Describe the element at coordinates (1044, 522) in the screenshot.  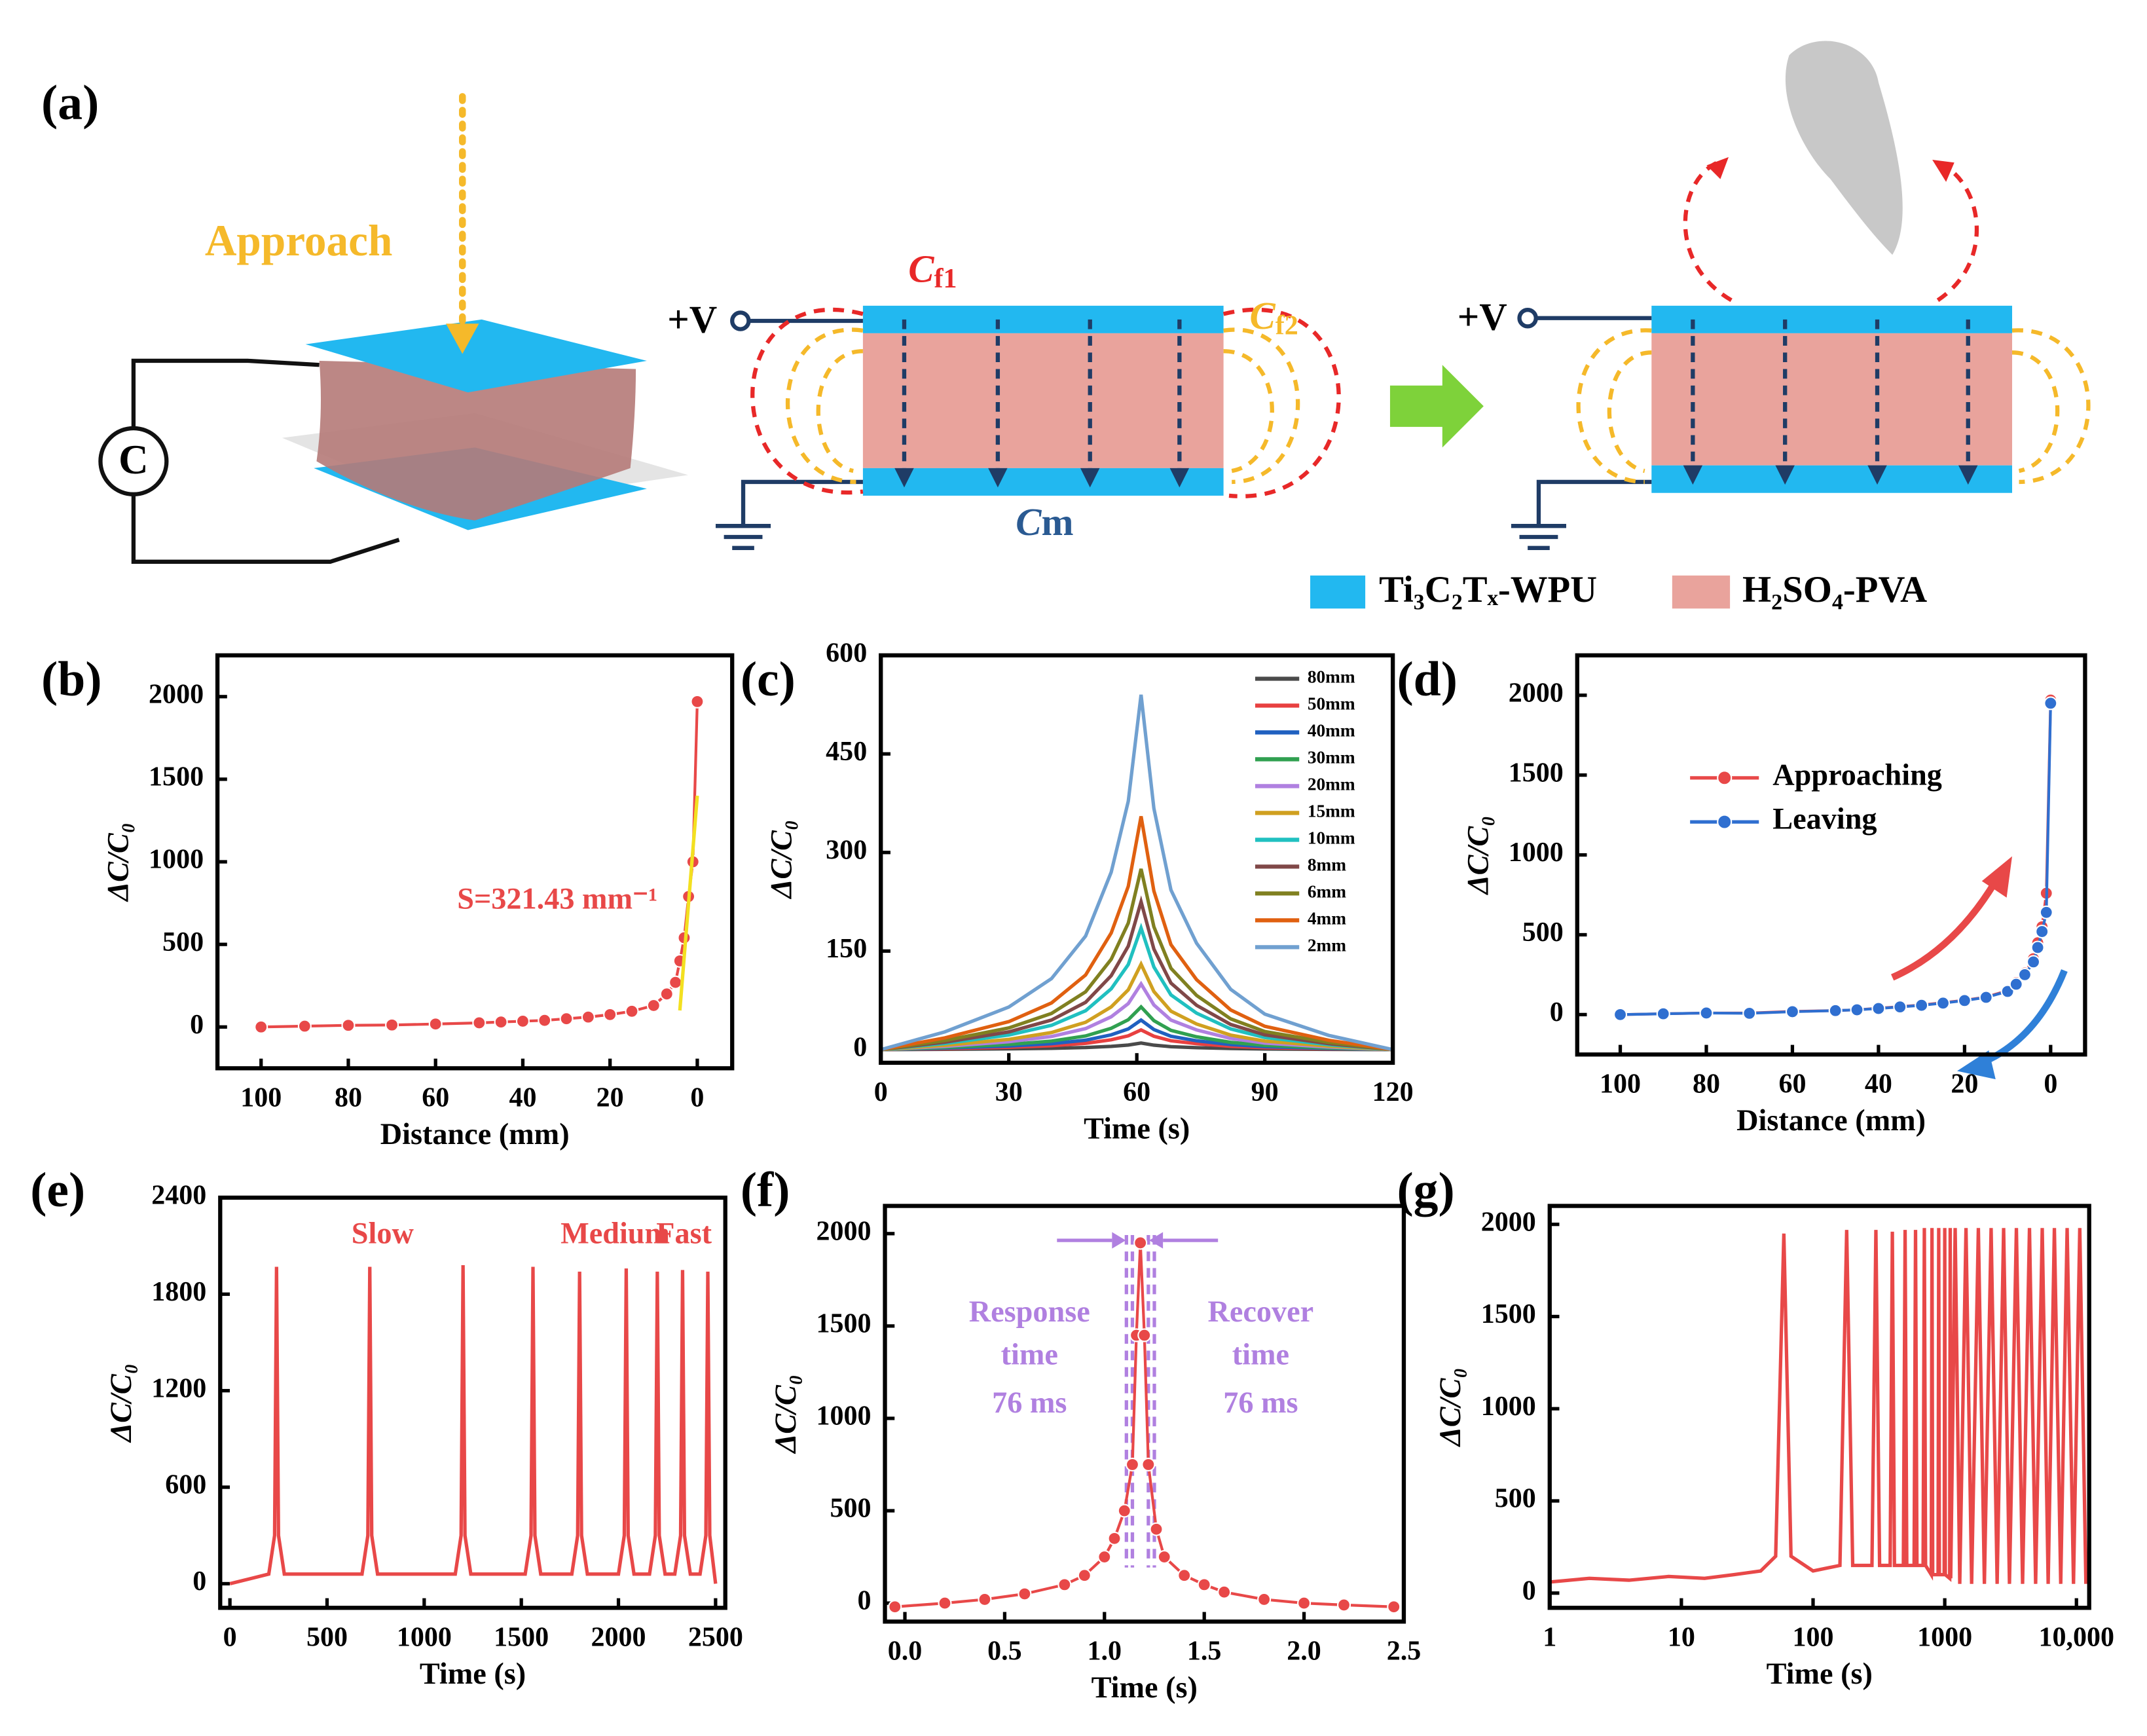
I see `cm-label: Cm` at that location.